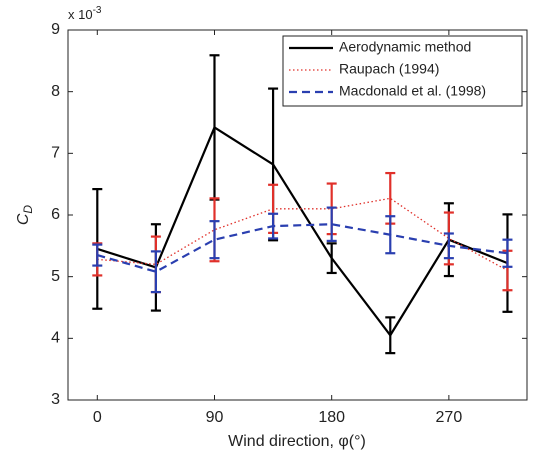 The height and width of the screenshot is (459, 537). What do you see at coordinates (331, 417) in the screenshot?
I see `x-tick-label: 180` at bounding box center [331, 417].